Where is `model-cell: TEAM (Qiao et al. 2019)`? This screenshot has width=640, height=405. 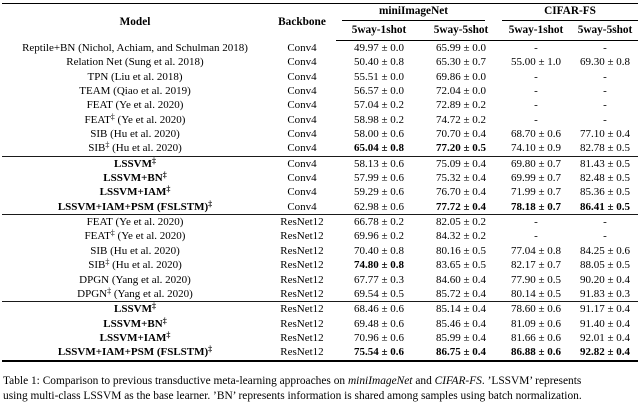 model-cell: TEAM (Qiao et al. 2019) is located at coordinates (135, 91).